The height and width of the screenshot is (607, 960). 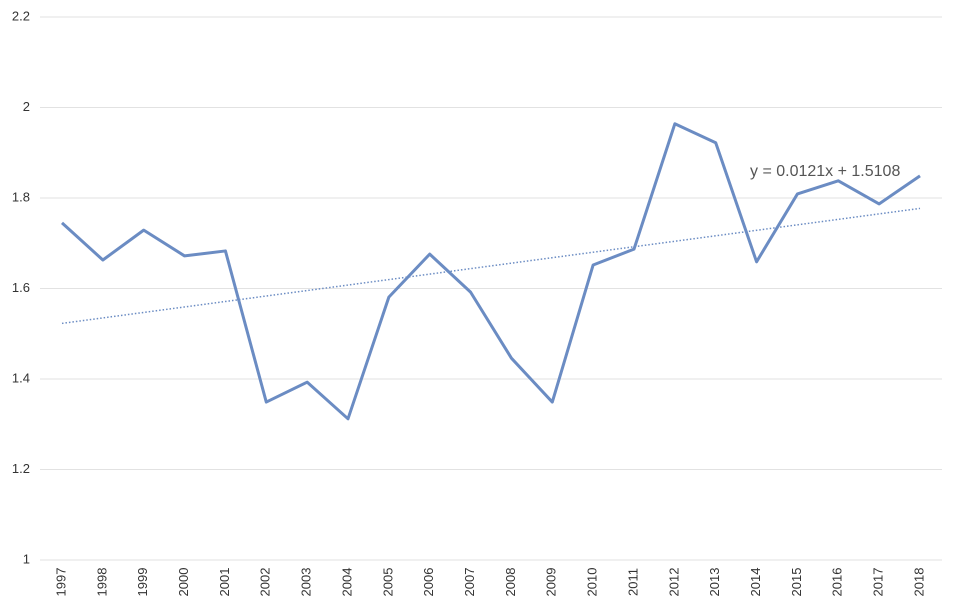 I want to click on trendline-label: y = 0.0121x + 1.5108, so click(x=825, y=171).